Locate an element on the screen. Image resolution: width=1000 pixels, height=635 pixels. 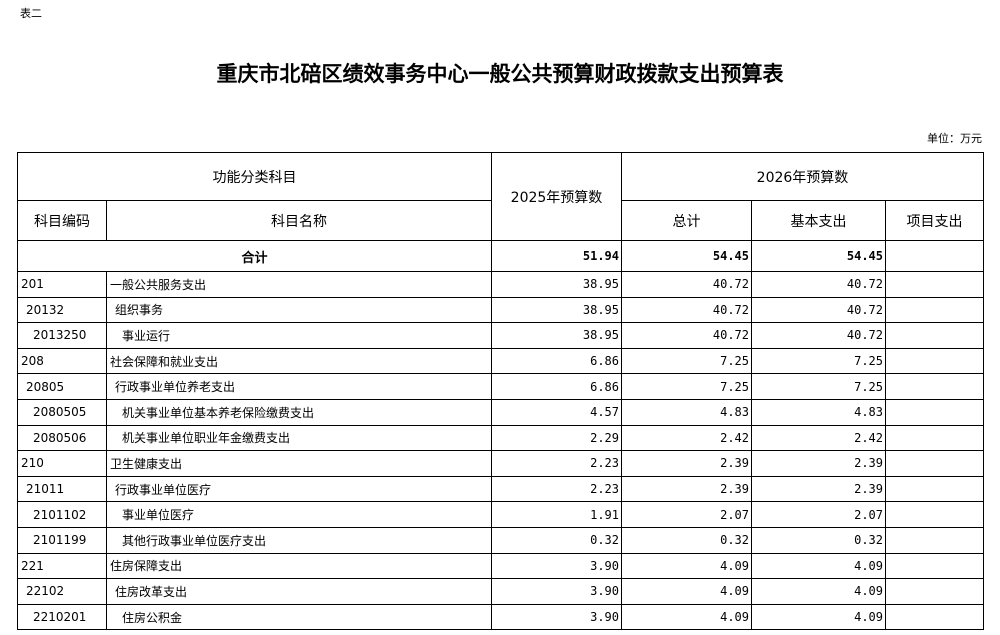
row-code: 208 is located at coordinates (62, 361).